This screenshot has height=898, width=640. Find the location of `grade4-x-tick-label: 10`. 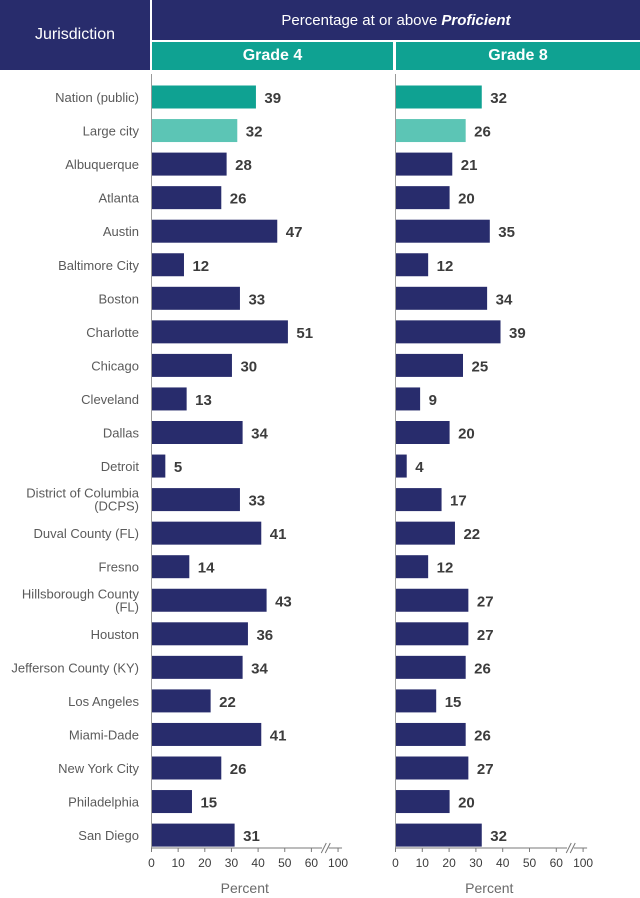

grade4-x-tick-label: 10 is located at coordinates (178, 863).